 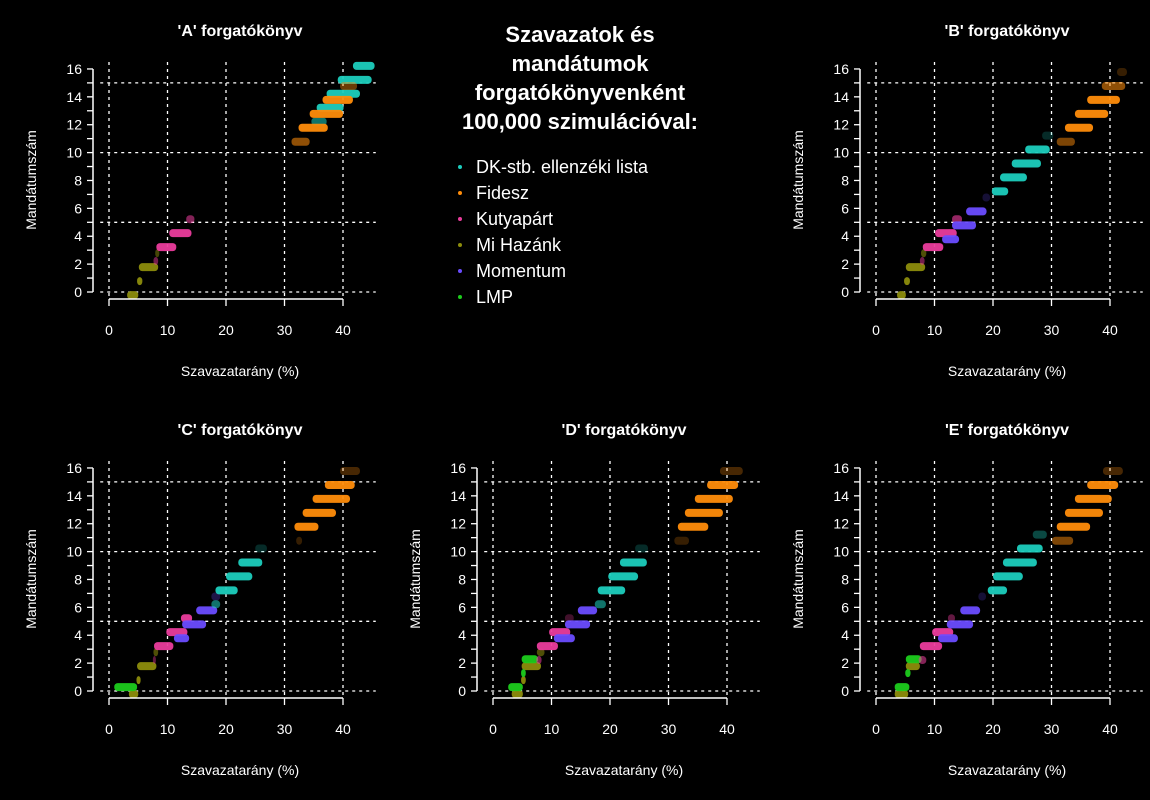 I want to click on band-fidesz-12-seats, so click(x=1079, y=127).